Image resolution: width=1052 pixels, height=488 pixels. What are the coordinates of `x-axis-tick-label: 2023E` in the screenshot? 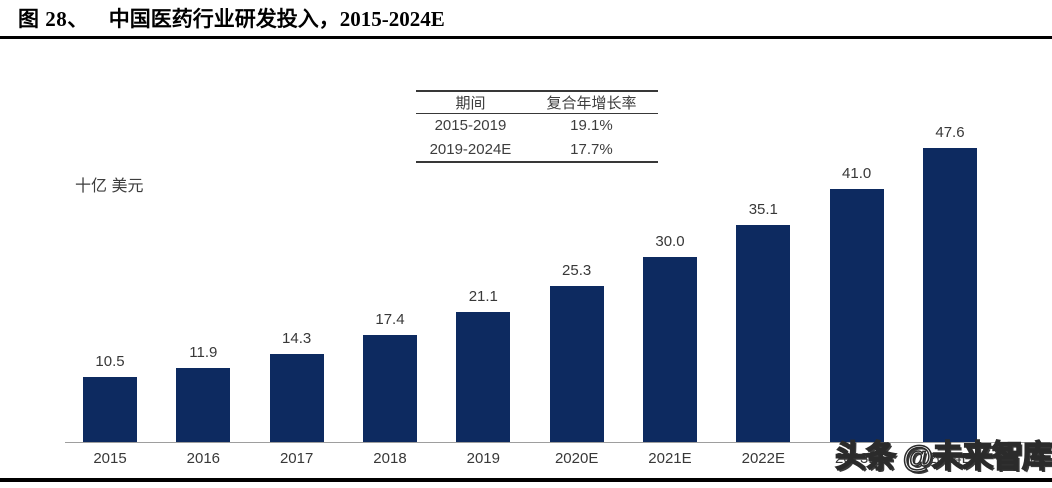 It's located at (856, 458).